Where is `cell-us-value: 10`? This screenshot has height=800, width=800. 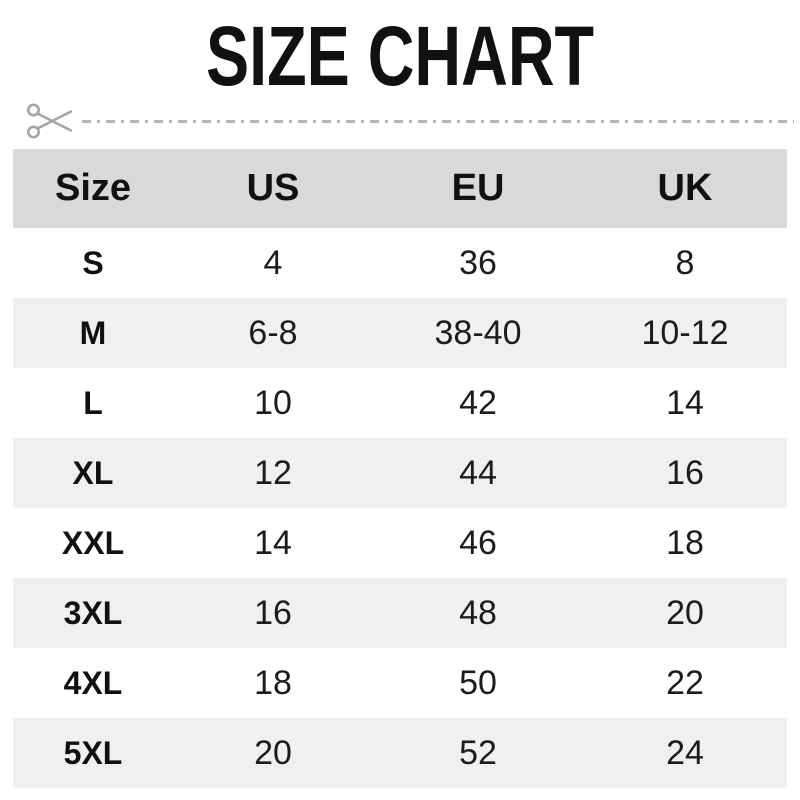 cell-us-value: 10 is located at coordinates (273, 402).